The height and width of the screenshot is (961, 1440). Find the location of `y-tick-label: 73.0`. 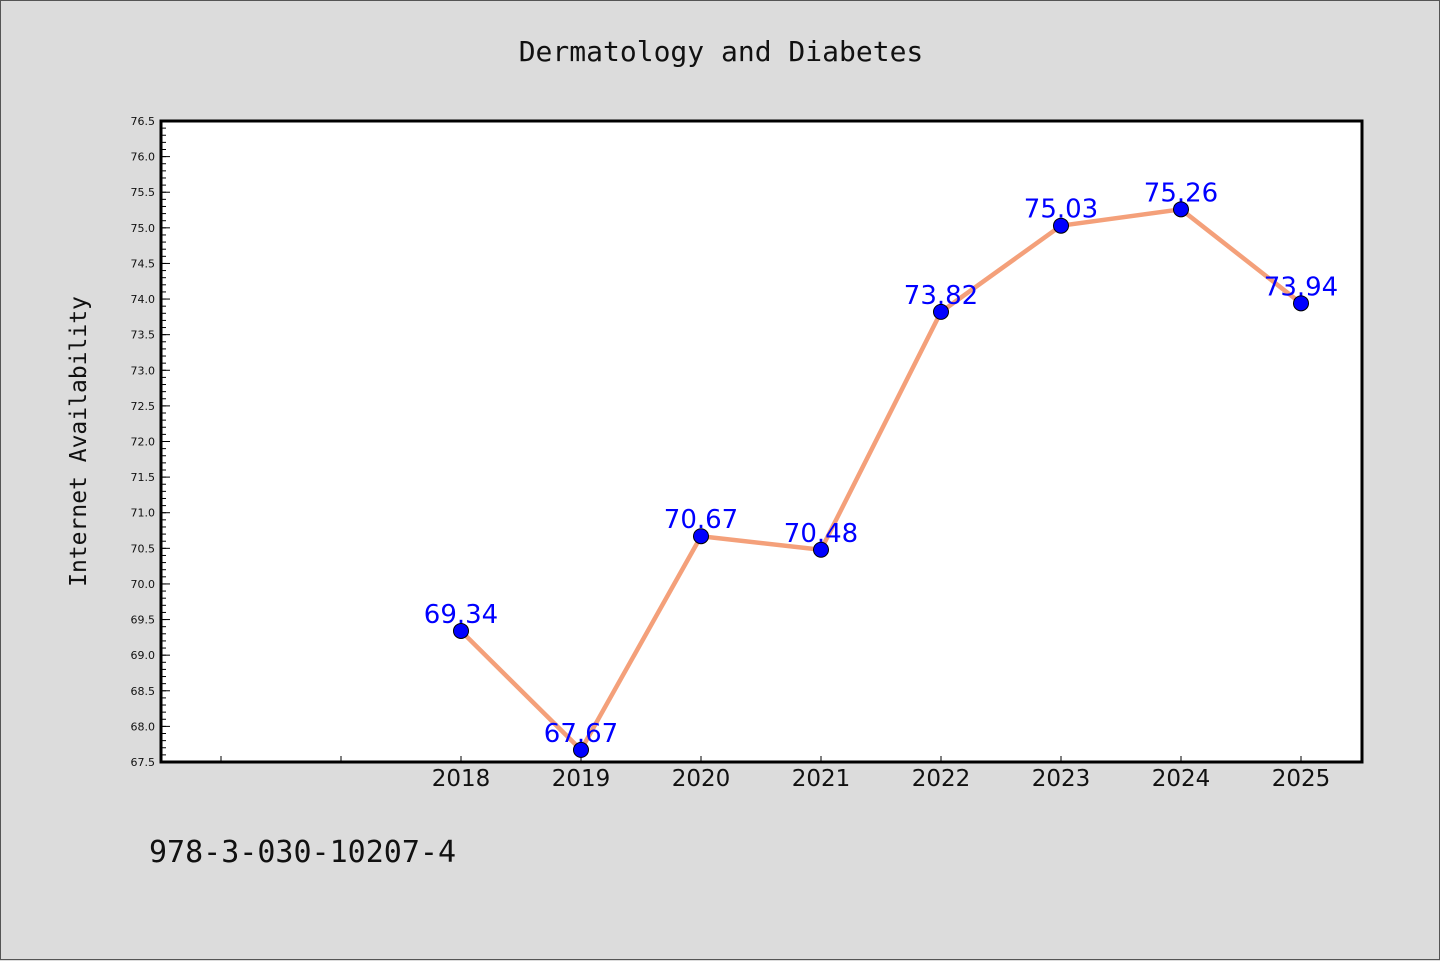

y-tick-label: 73.0 is located at coordinates (143, 370).